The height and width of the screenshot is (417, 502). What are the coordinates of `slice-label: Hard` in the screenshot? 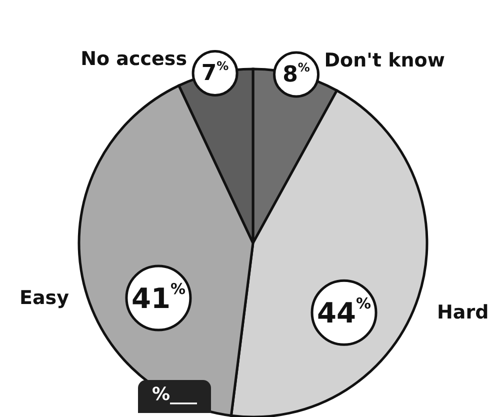 It's located at (463, 313).